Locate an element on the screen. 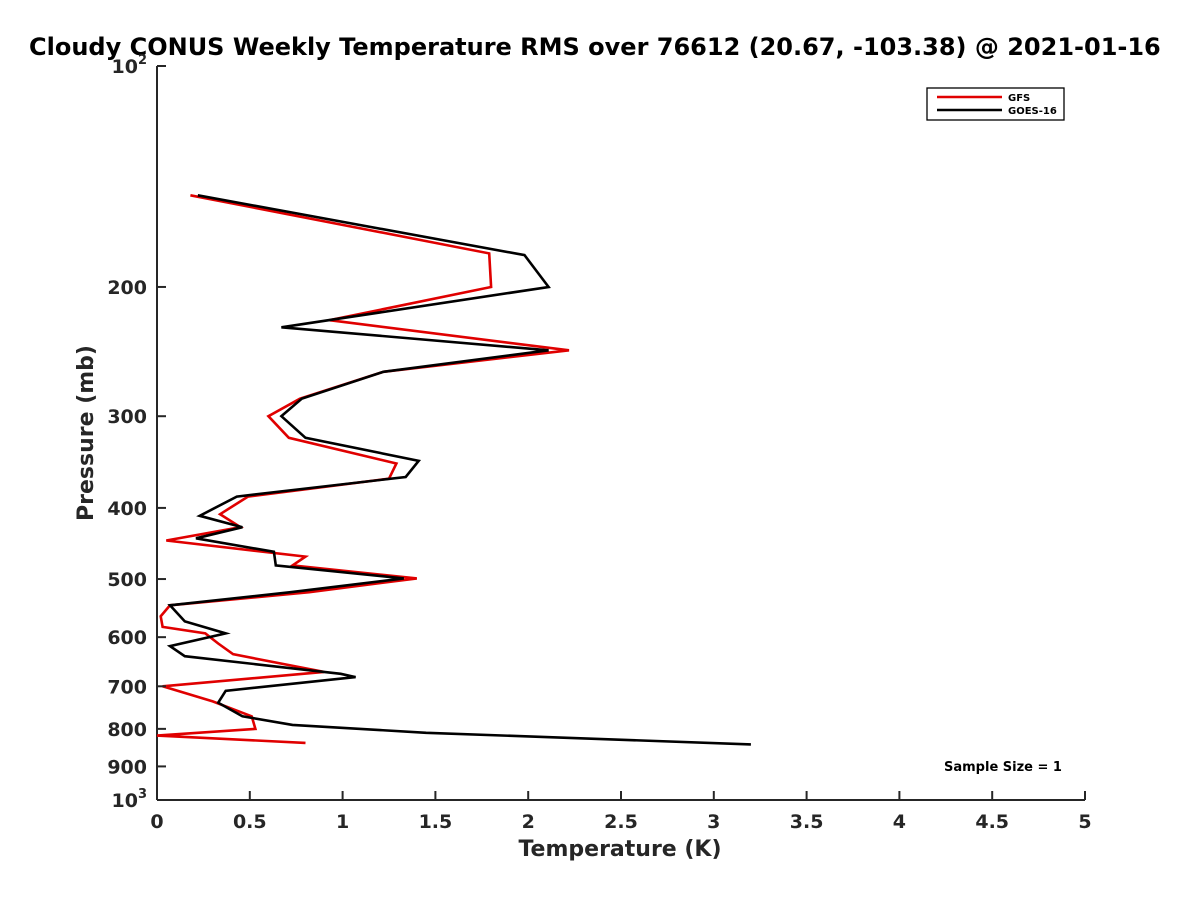 This screenshot has width=1200, height=900. x-tick-label: 3 is located at coordinates (713, 822).